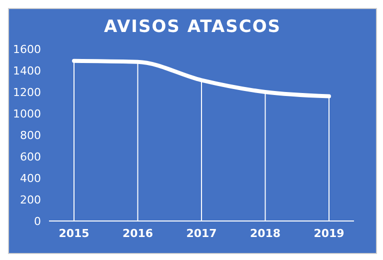 The image size is (383, 260). I want to click on y-tick-label: 800, so click(30, 135).